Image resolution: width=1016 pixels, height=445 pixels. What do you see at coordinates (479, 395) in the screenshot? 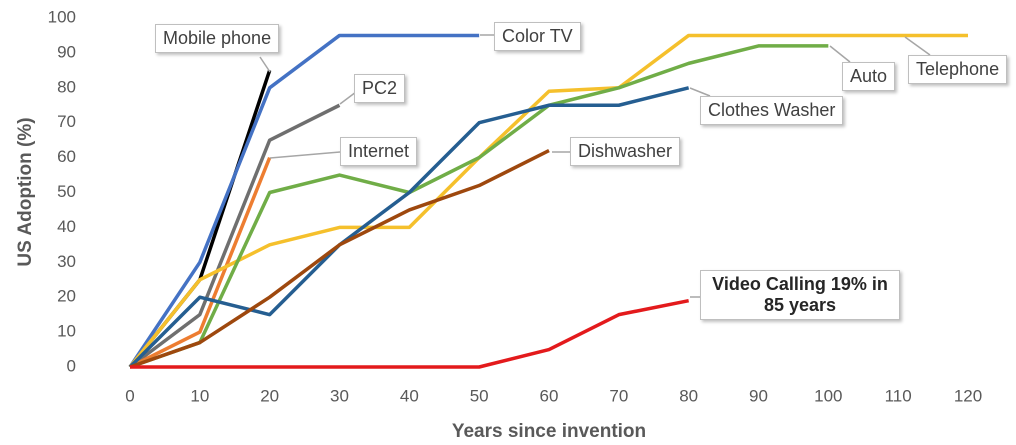
I see `x-tick-label: 50` at bounding box center [479, 395].